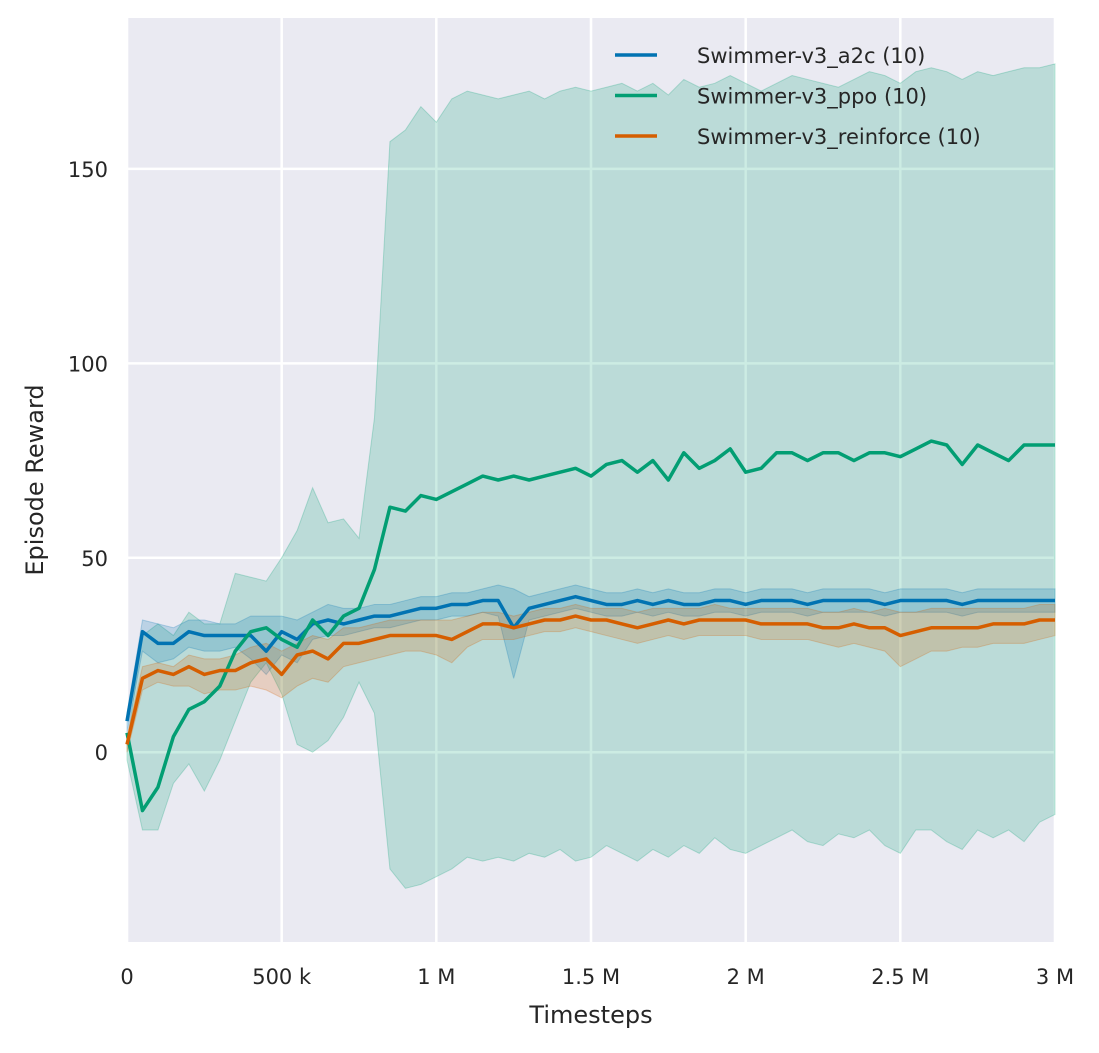 The image size is (1099, 1053). Describe the element at coordinates (812, 97) in the screenshot. I see `legend-label: Swimmer-v3_ppo (10)` at that location.